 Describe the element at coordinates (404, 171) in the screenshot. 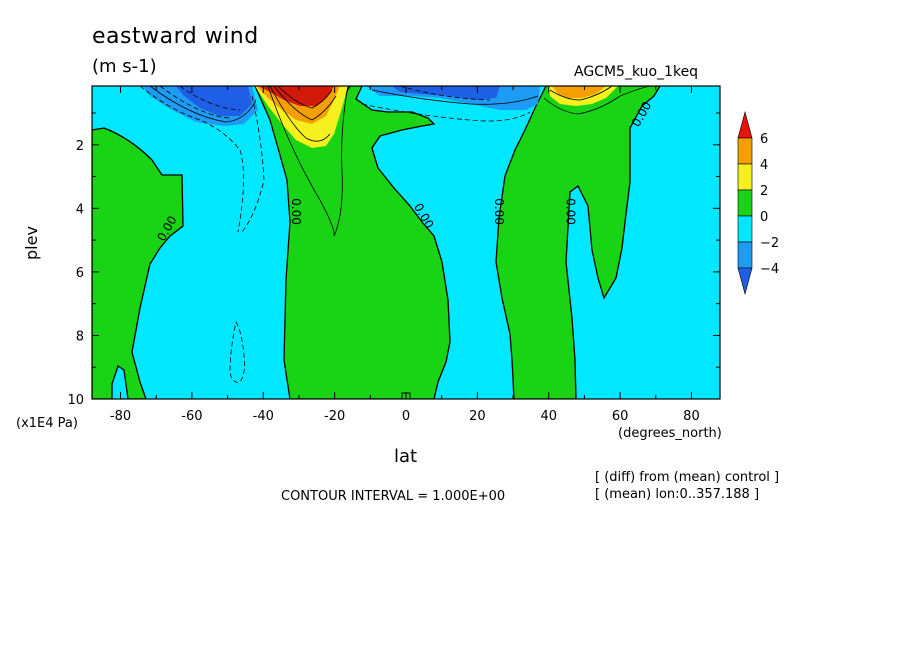

I see `contour-value-labels: 0.000.00 0.00 0.00 0.000.00` at that location.